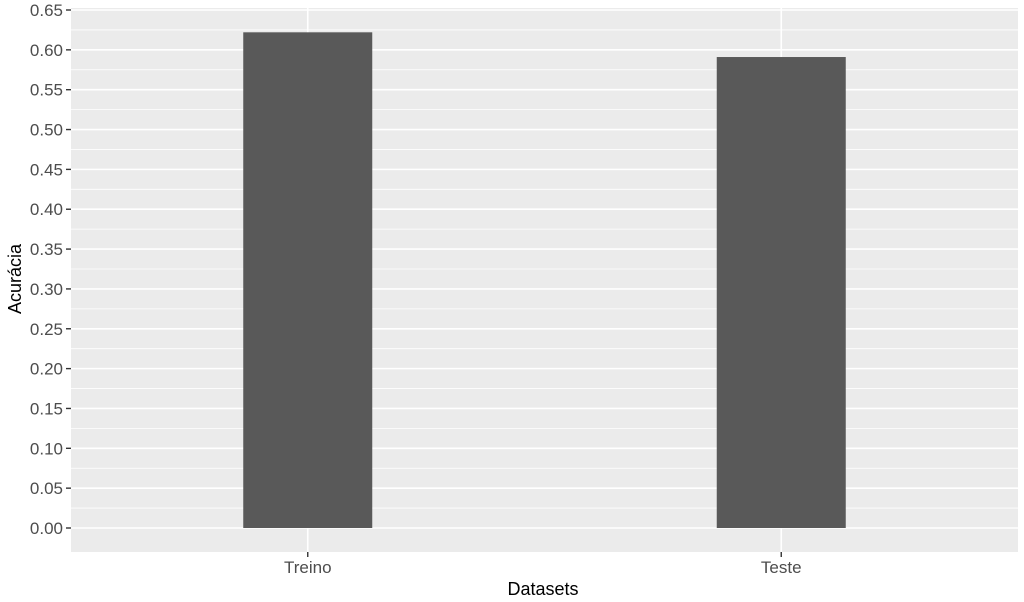 Image resolution: width=1024 pixels, height=602 pixels. Describe the element at coordinates (308, 280) in the screenshot. I see `bar-treino` at that location.